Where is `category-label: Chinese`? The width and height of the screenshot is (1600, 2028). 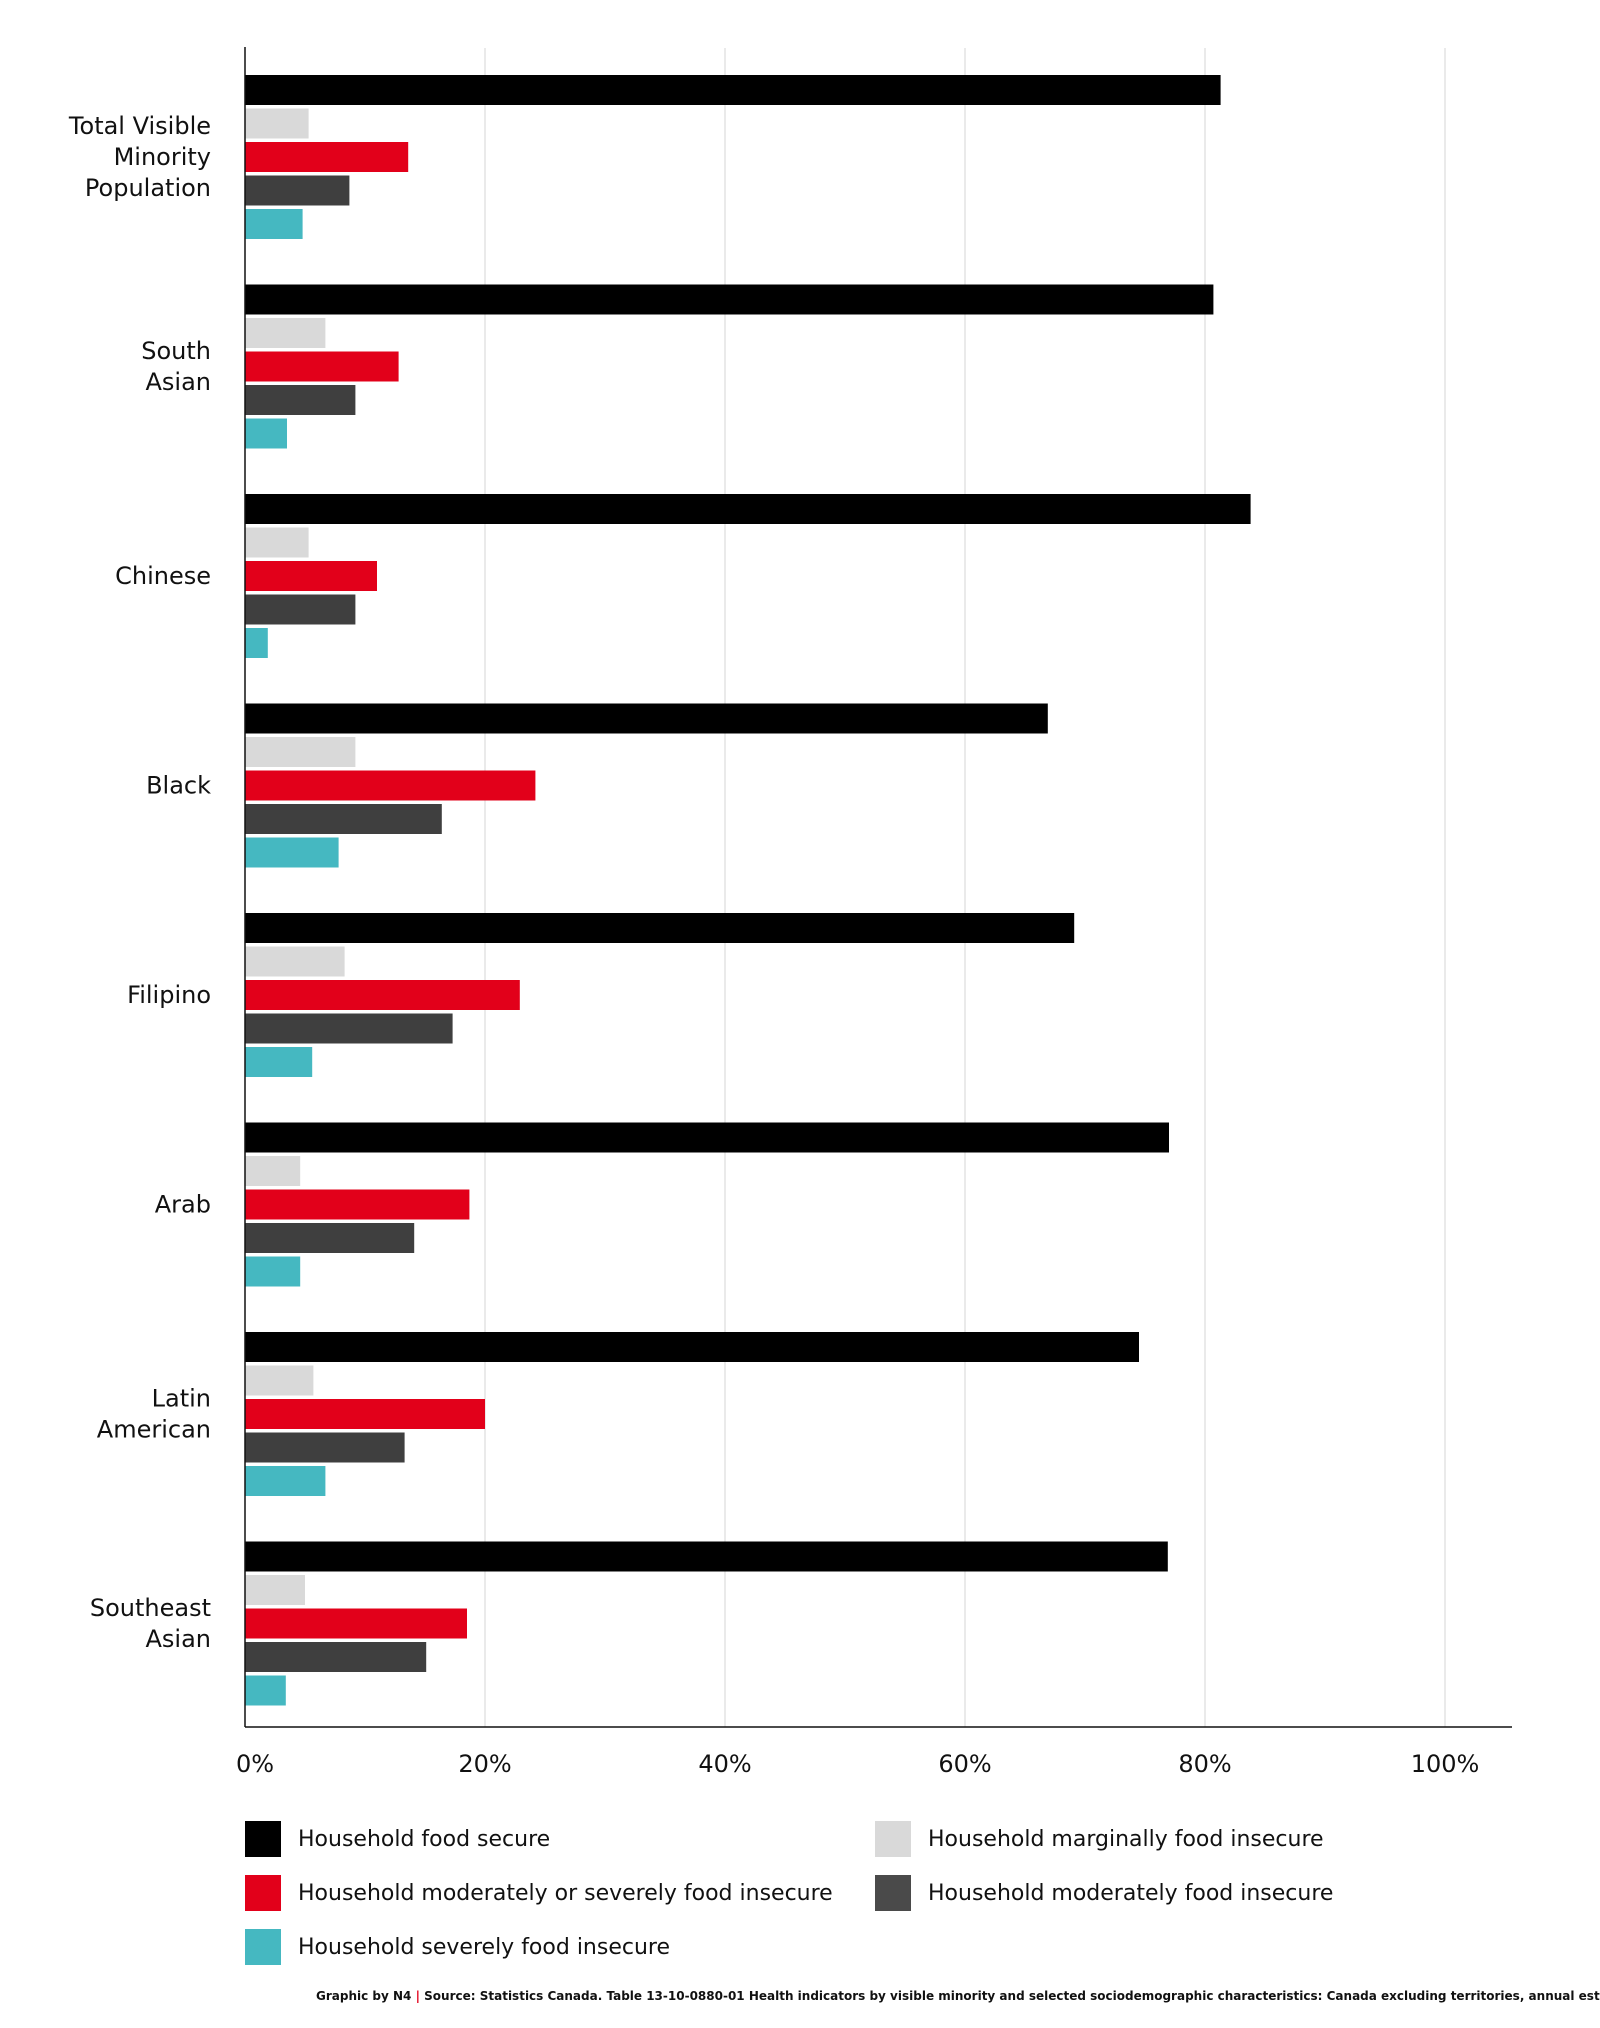
category-label: Chinese is located at coordinates (163, 576).